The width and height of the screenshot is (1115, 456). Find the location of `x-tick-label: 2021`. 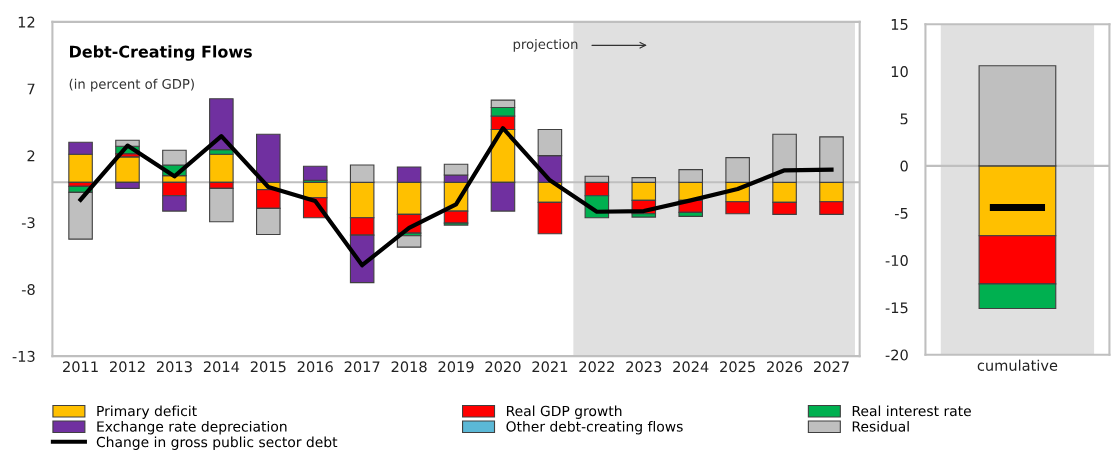

x-tick-label: 2021 is located at coordinates (550, 367).